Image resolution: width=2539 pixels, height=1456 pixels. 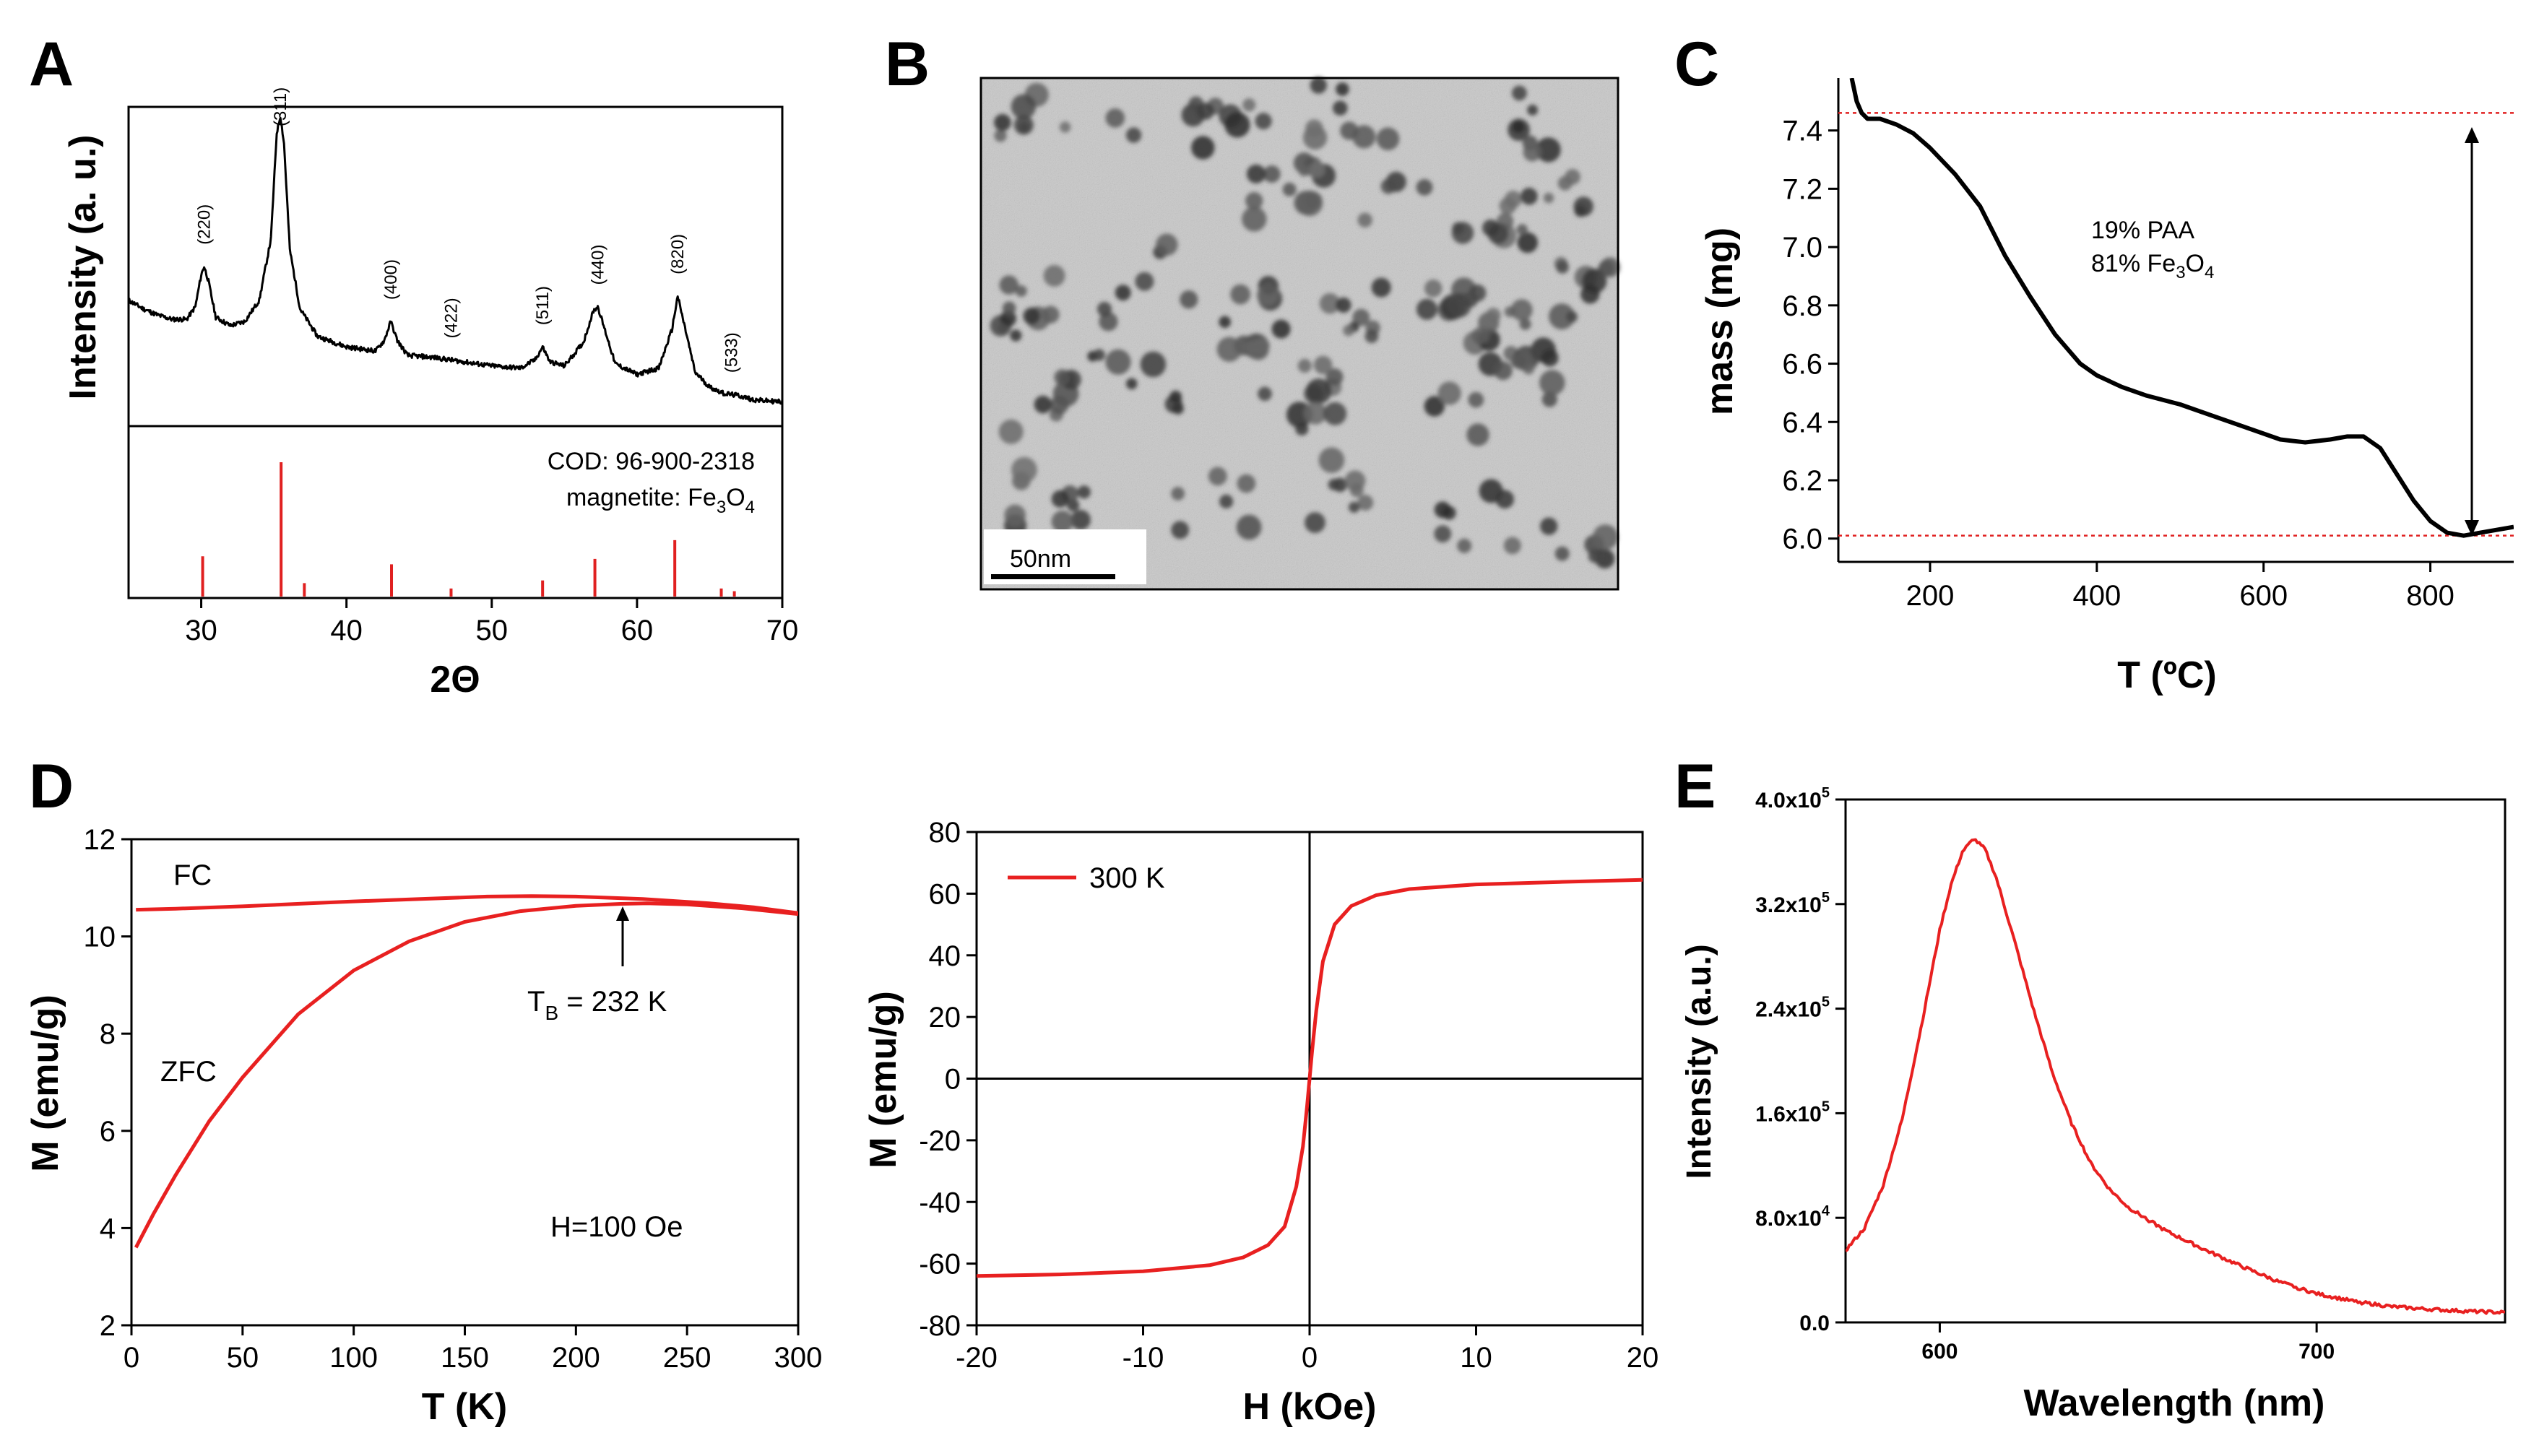 I want to click on panel-a-xtick-label: 50, so click(x=493, y=630).